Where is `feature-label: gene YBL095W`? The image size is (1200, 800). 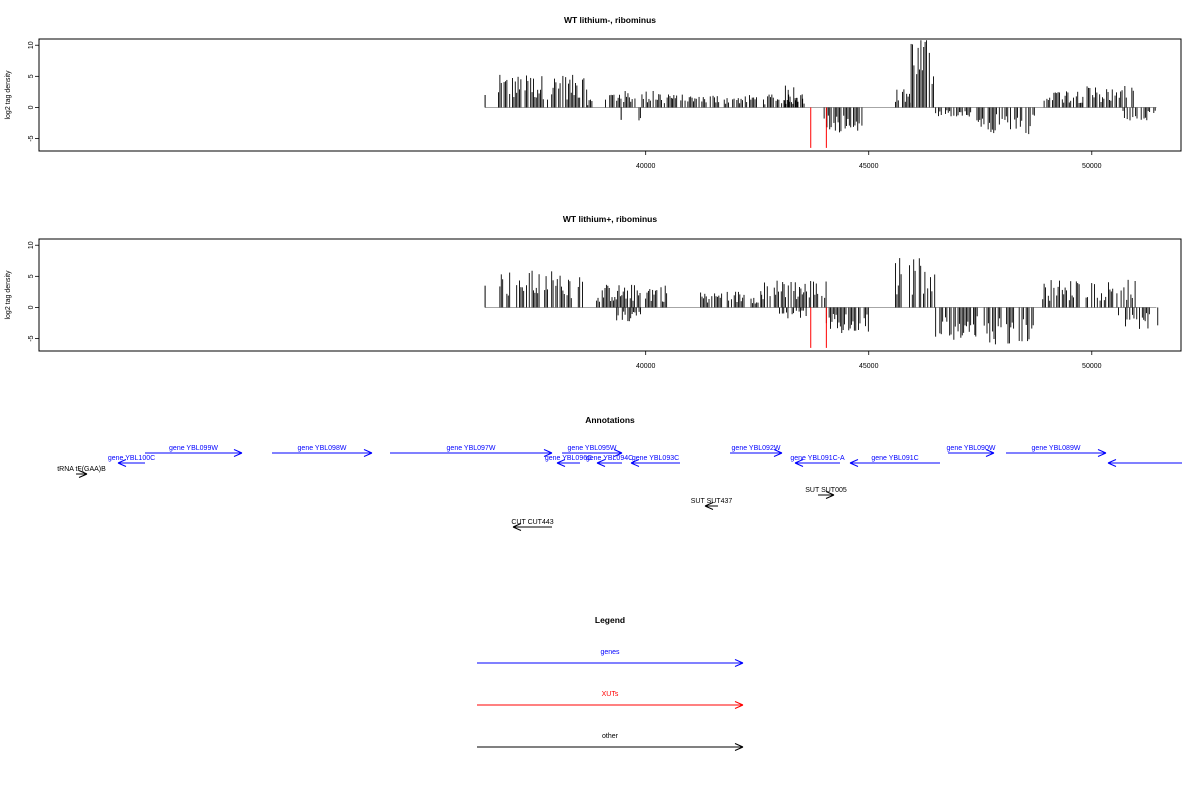
feature-label: gene YBL095W is located at coordinates (592, 448).